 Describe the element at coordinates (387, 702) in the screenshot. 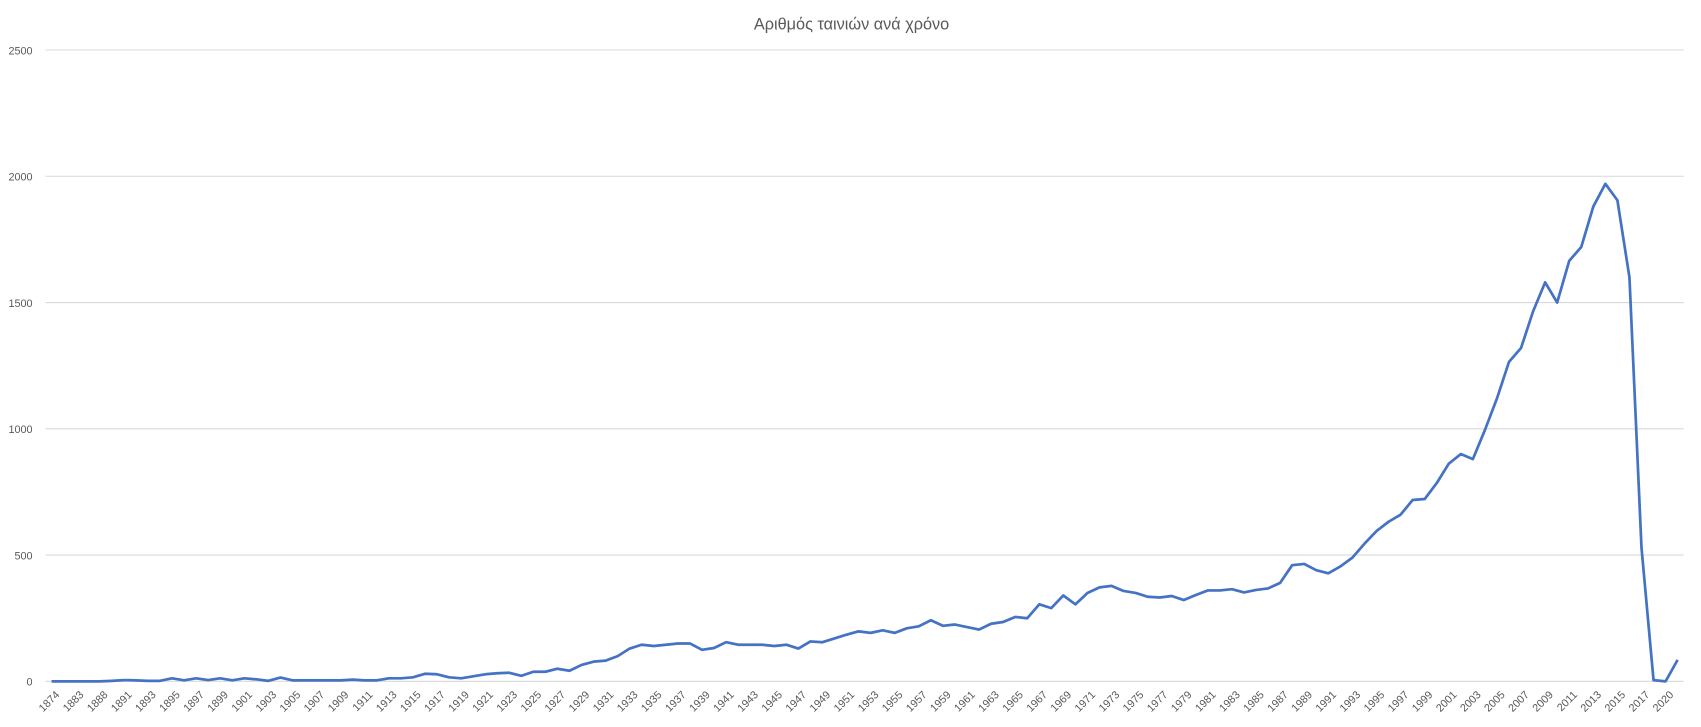

I see `x-tick-label: 1913` at that location.